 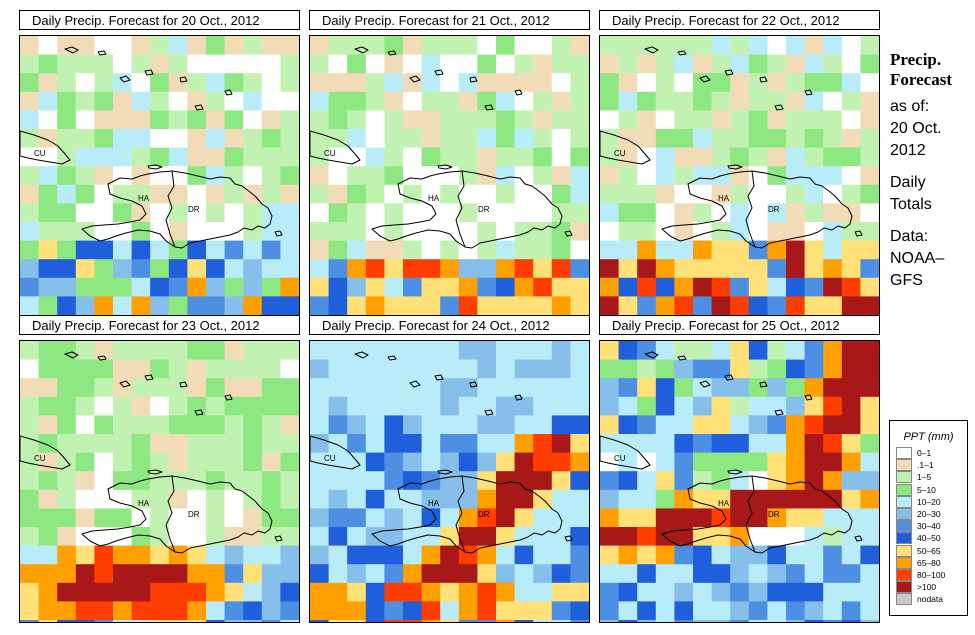 What do you see at coordinates (925, 465) in the screenshot?
I see `legend-label: .1–1` at bounding box center [925, 465].